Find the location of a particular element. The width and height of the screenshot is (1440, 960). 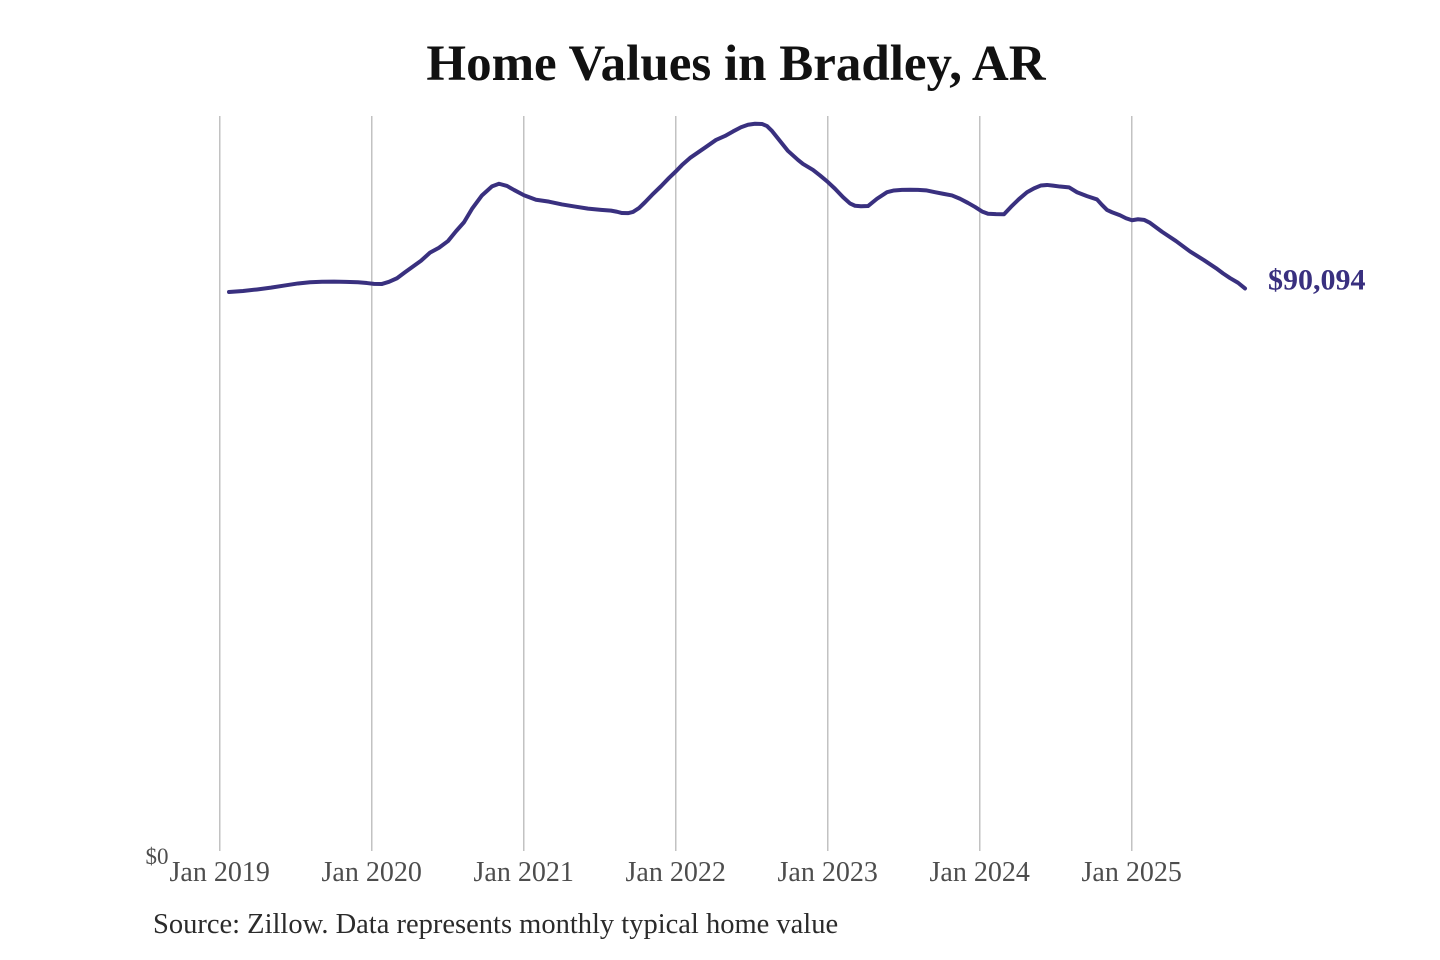

svg-text: Jan 2019 is located at coordinates (220, 872).